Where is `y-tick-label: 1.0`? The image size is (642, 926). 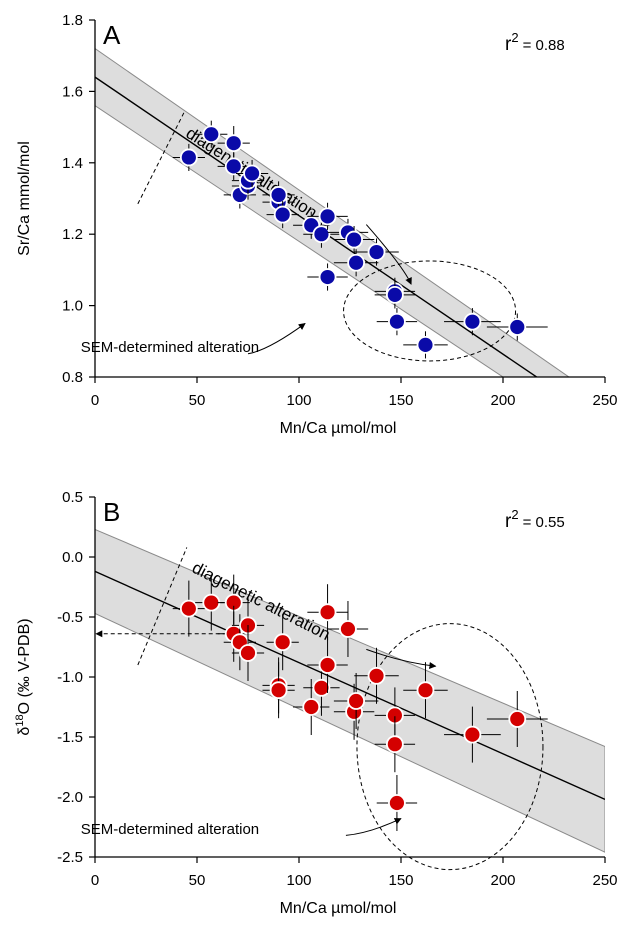
y-tick-label: 1.0 is located at coordinates (72, 306).